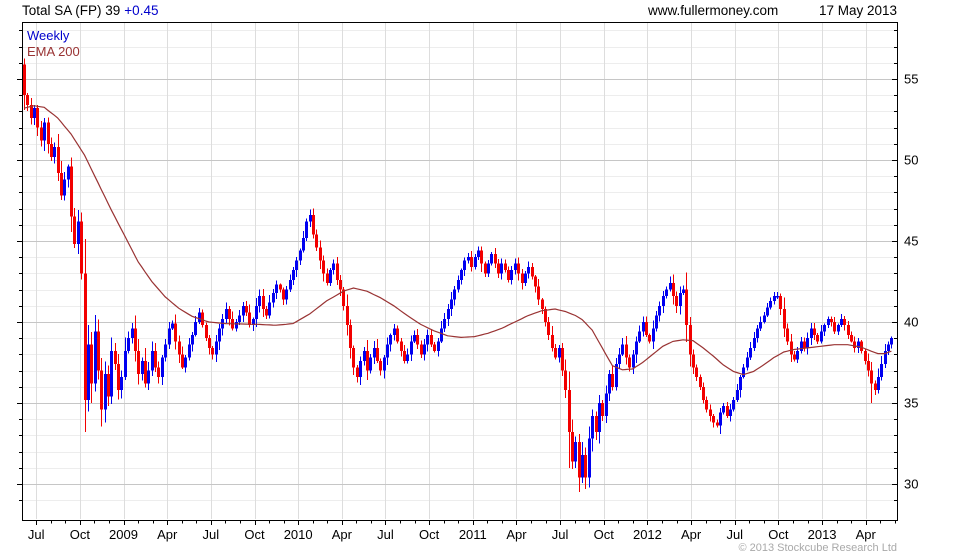  Describe the element at coordinates (473, 534) in the screenshot. I see `svg-text: 2011` at that location.